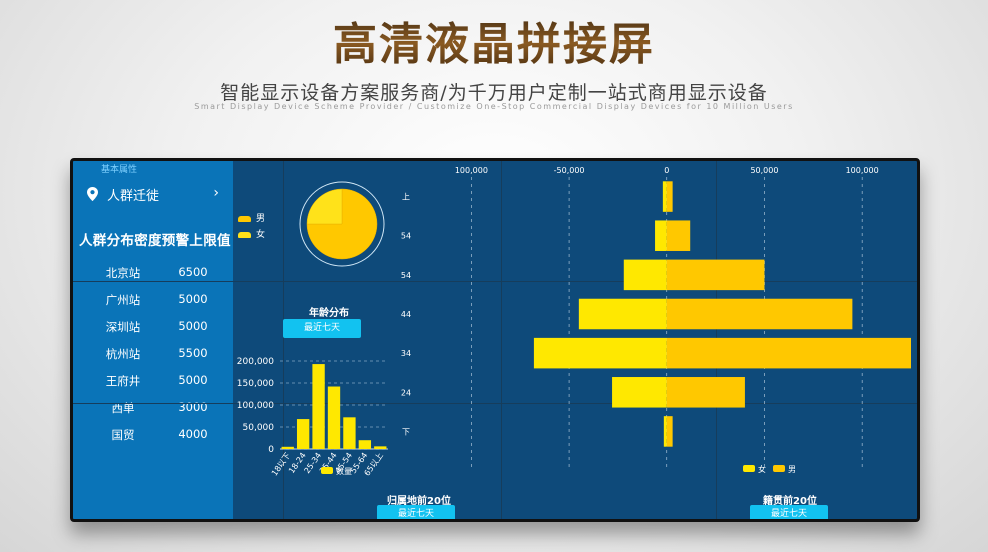 The height and width of the screenshot is (552, 988). What do you see at coordinates (764, 170) in the screenshot?
I see `pyramid-x-tick: 50,000` at bounding box center [764, 170].